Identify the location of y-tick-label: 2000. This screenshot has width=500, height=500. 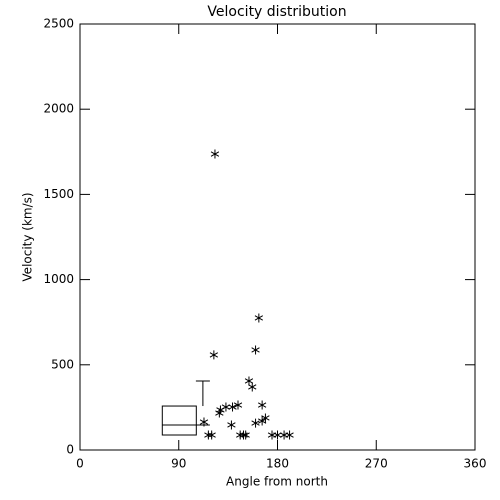
(58, 109).